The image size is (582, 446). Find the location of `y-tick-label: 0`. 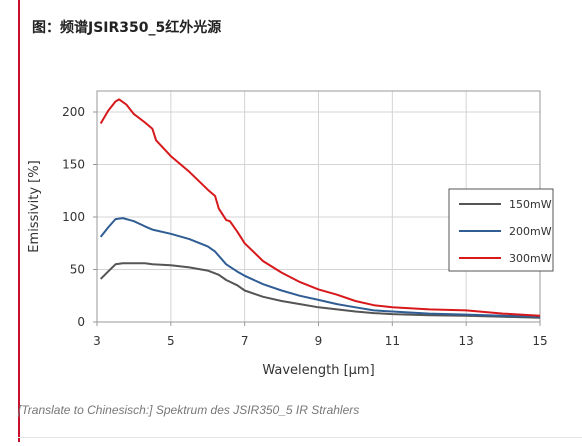

y-tick-label: 0 is located at coordinates (81, 322).